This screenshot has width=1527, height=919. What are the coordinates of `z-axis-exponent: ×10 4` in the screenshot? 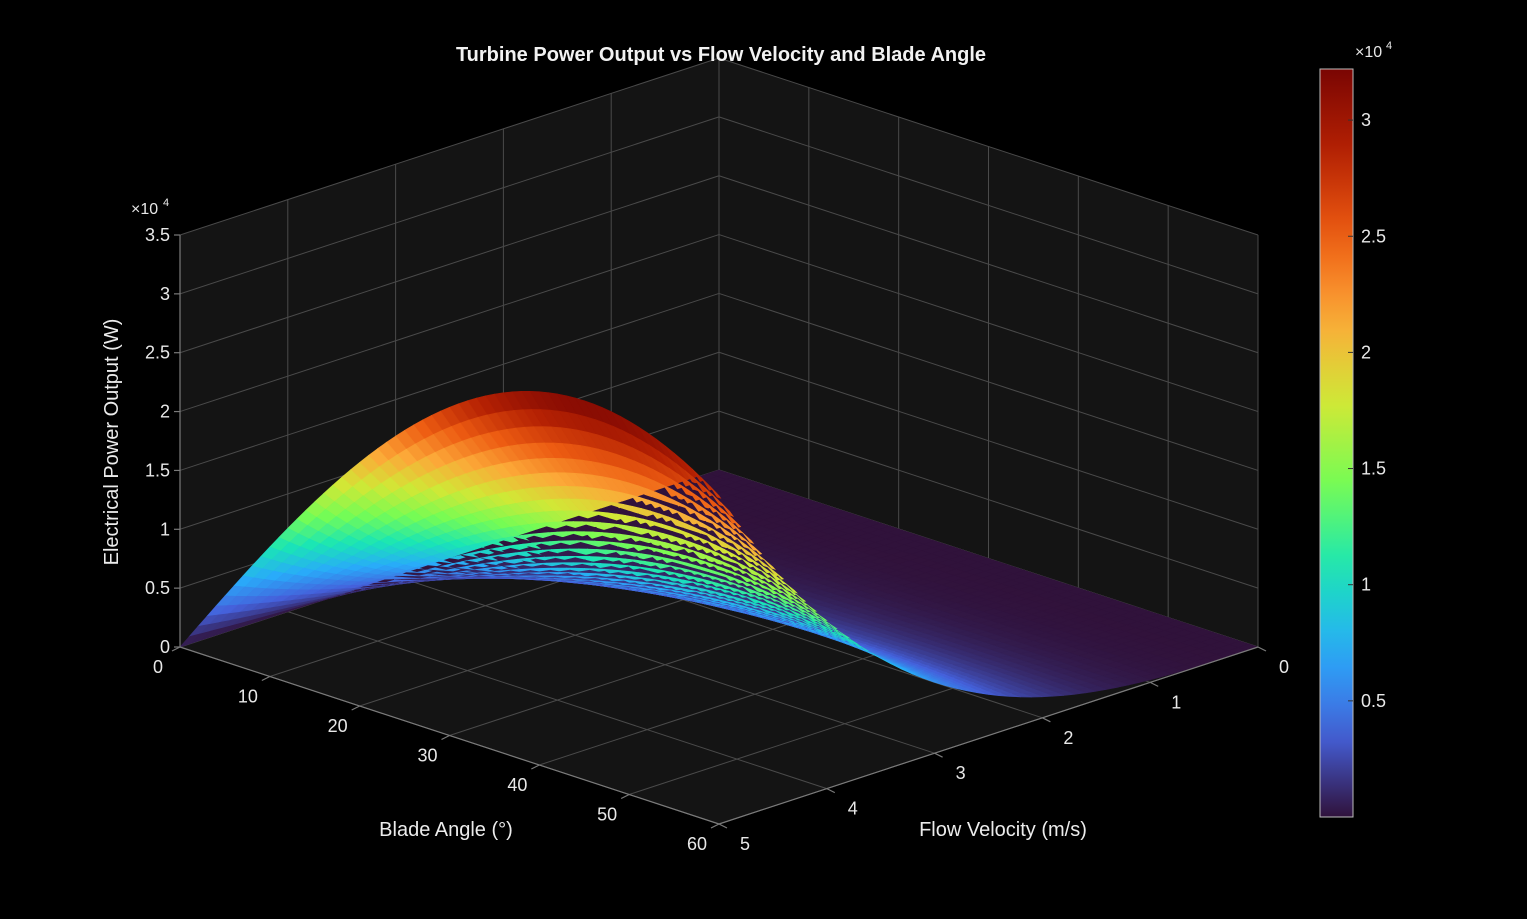 It's located at (150, 207).